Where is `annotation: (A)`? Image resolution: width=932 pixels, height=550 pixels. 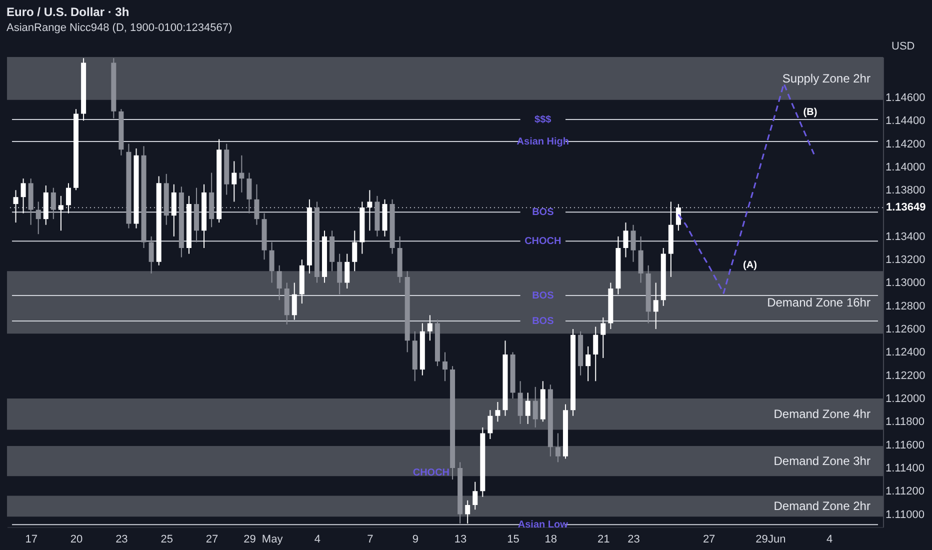
annotation: (A) is located at coordinates (750, 265).